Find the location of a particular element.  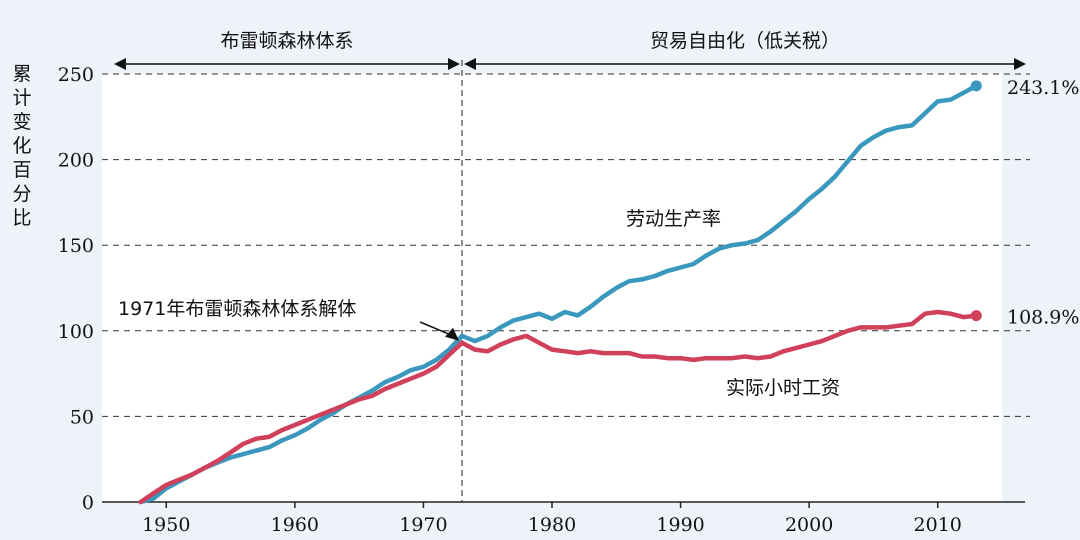

annotation-group: 1971年布雷顿森林体系解体 is located at coordinates (288, 319).